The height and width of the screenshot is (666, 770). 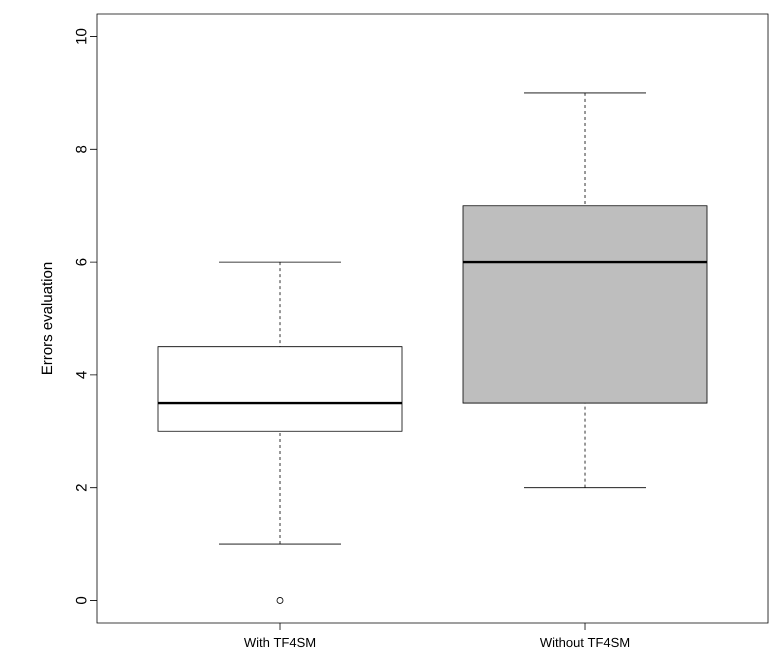 What do you see at coordinates (81, 36) in the screenshot?
I see `y-tick-label: 10` at bounding box center [81, 36].